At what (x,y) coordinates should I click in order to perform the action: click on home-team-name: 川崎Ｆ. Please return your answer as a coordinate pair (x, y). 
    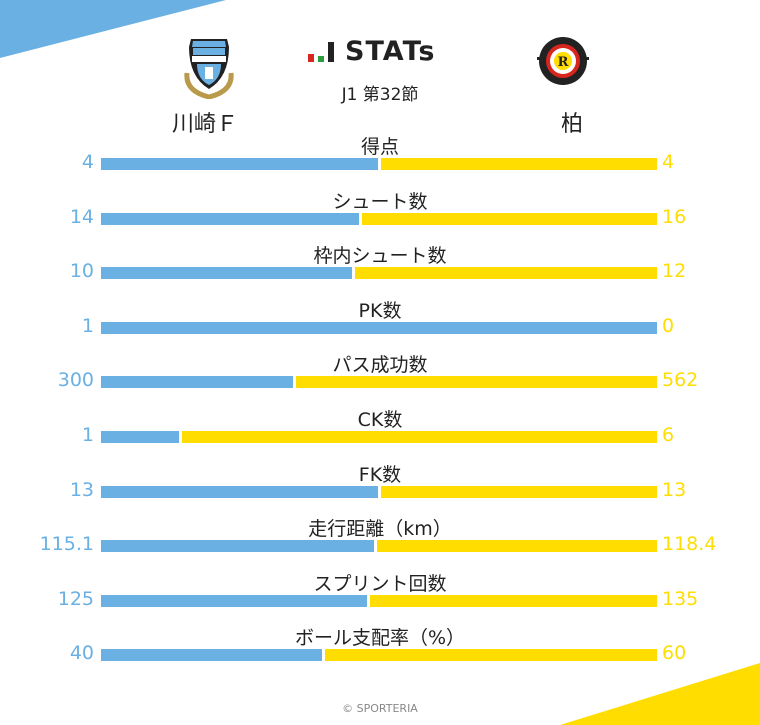
    Looking at the image, I should click on (205, 124).